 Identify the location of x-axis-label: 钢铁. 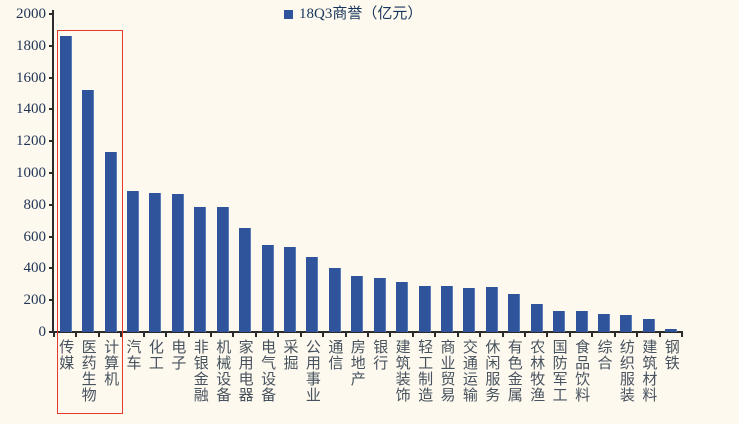
(670, 355).